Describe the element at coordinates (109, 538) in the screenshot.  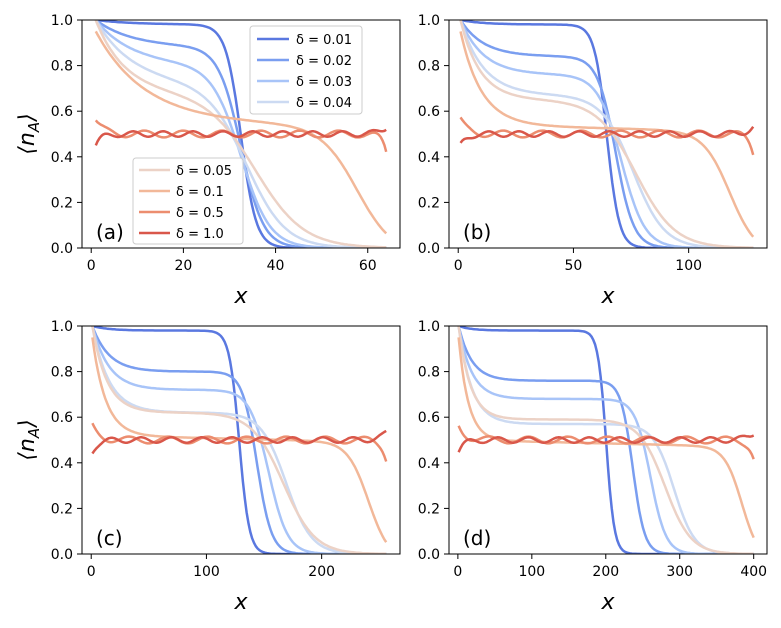
I see `panel-label: (c)` at that location.